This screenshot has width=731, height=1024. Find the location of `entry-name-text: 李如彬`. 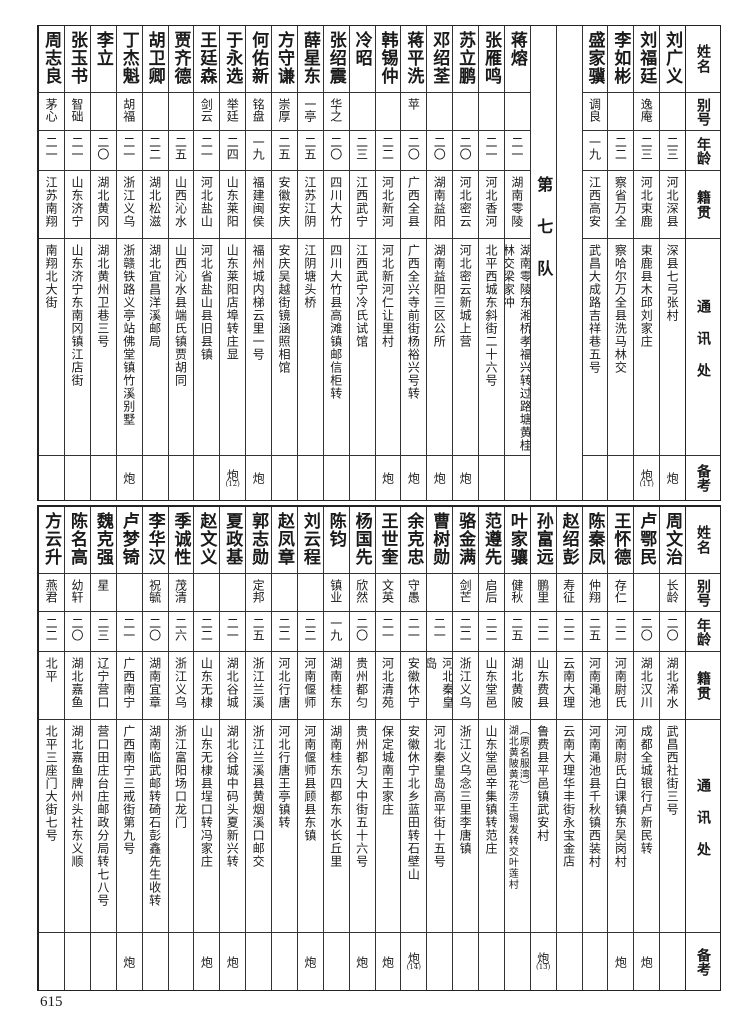

entry-name-text: 李如彬 is located at coordinates (620, 58).